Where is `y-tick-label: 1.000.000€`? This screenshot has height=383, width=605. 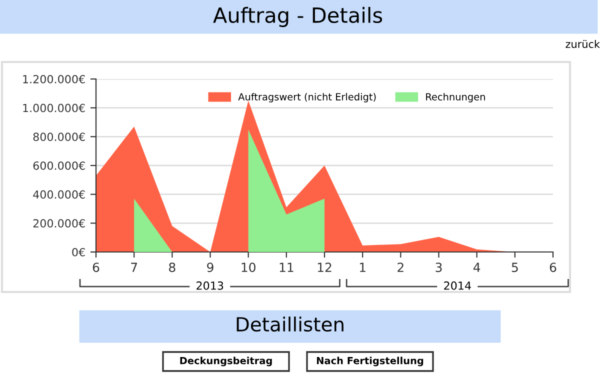
y-tick-label: 1.000.000€ is located at coordinates (54, 108).